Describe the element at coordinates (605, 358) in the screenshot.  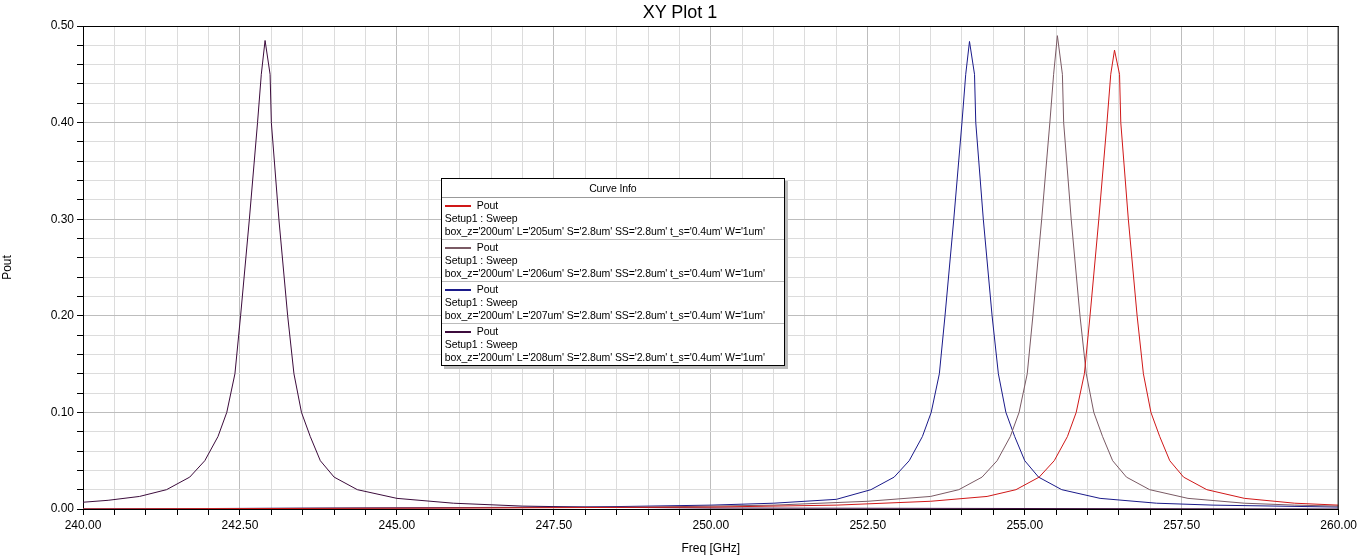
I see `annotation: box_z='200um' L='208um' S='2.8um' SS='2.8um' t_s='0.4um' W='1um'` at that location.